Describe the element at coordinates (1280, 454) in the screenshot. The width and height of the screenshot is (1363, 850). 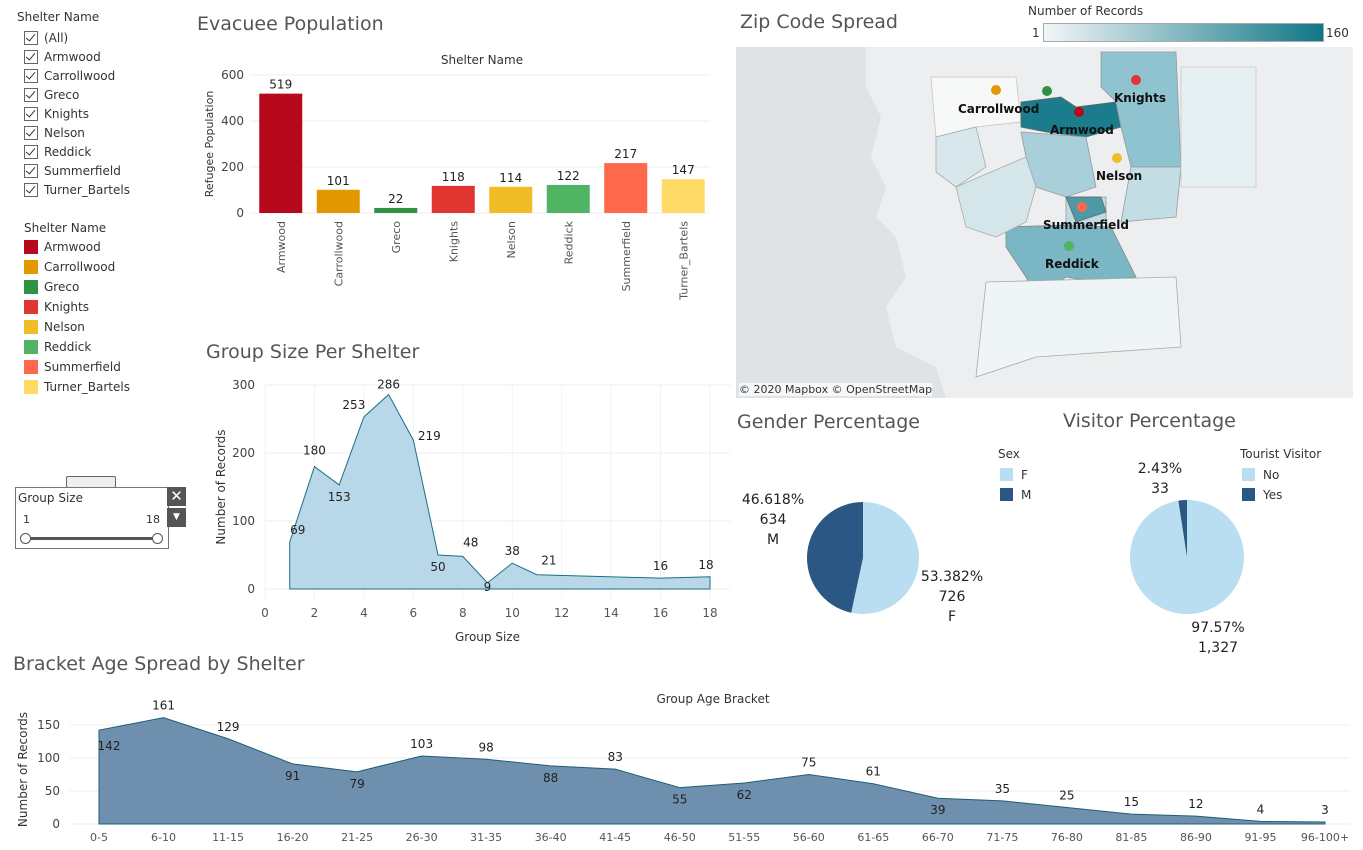
I see `visitor-legend-title: Tourist Visitor` at that location.